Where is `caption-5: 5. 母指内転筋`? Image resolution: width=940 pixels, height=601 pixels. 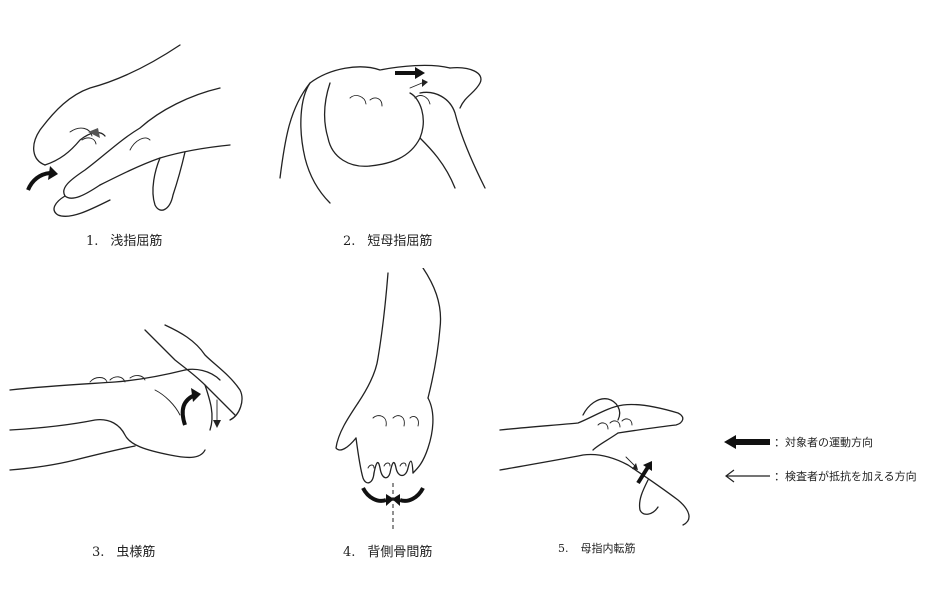
caption-5: 5. 母指内転筋 is located at coordinates (597, 548).